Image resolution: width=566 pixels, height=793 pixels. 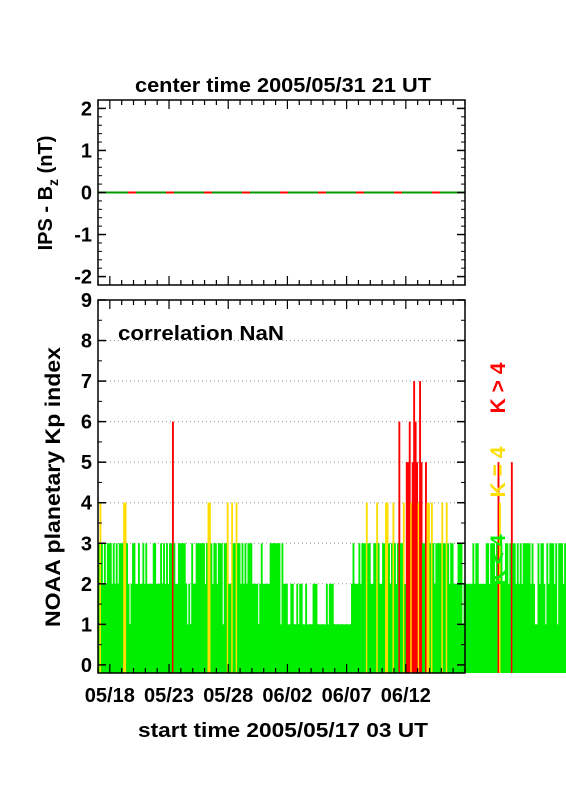 What do you see at coordinates (86, 342) in the screenshot?
I see `bottom-ytick-label: 8` at bounding box center [86, 342].